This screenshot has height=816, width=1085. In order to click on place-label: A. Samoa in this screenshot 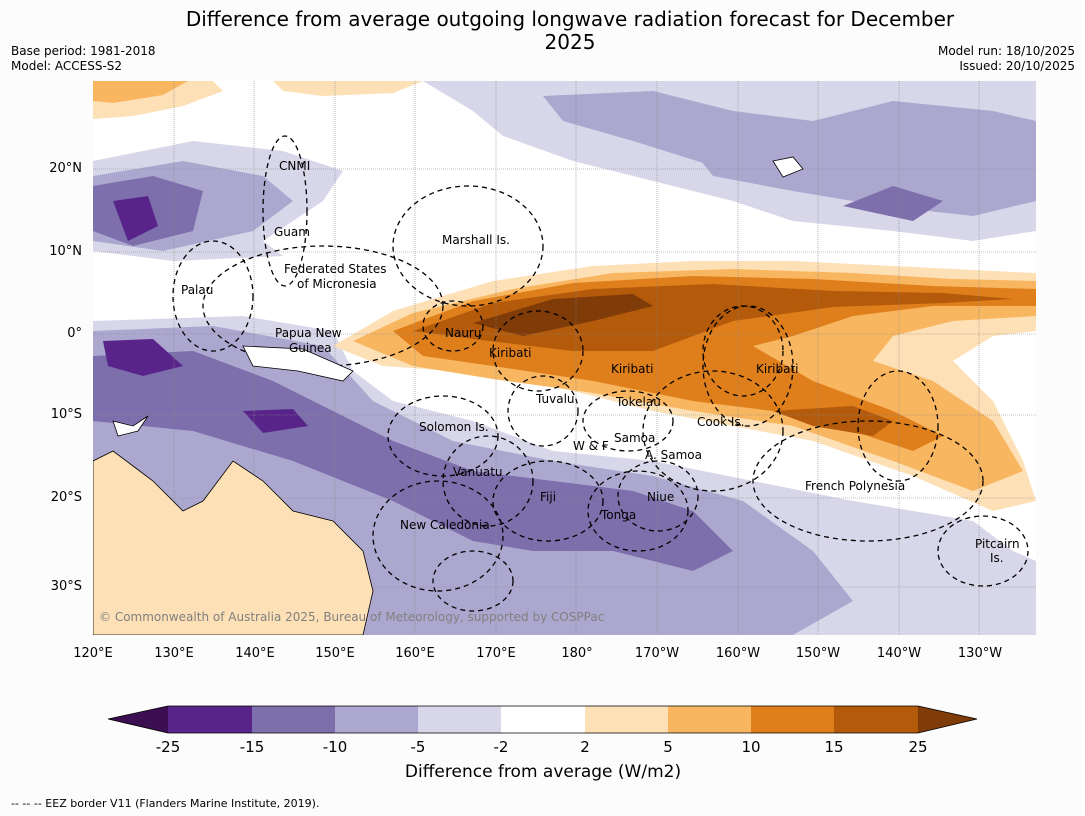, I will do `click(673, 455)`.